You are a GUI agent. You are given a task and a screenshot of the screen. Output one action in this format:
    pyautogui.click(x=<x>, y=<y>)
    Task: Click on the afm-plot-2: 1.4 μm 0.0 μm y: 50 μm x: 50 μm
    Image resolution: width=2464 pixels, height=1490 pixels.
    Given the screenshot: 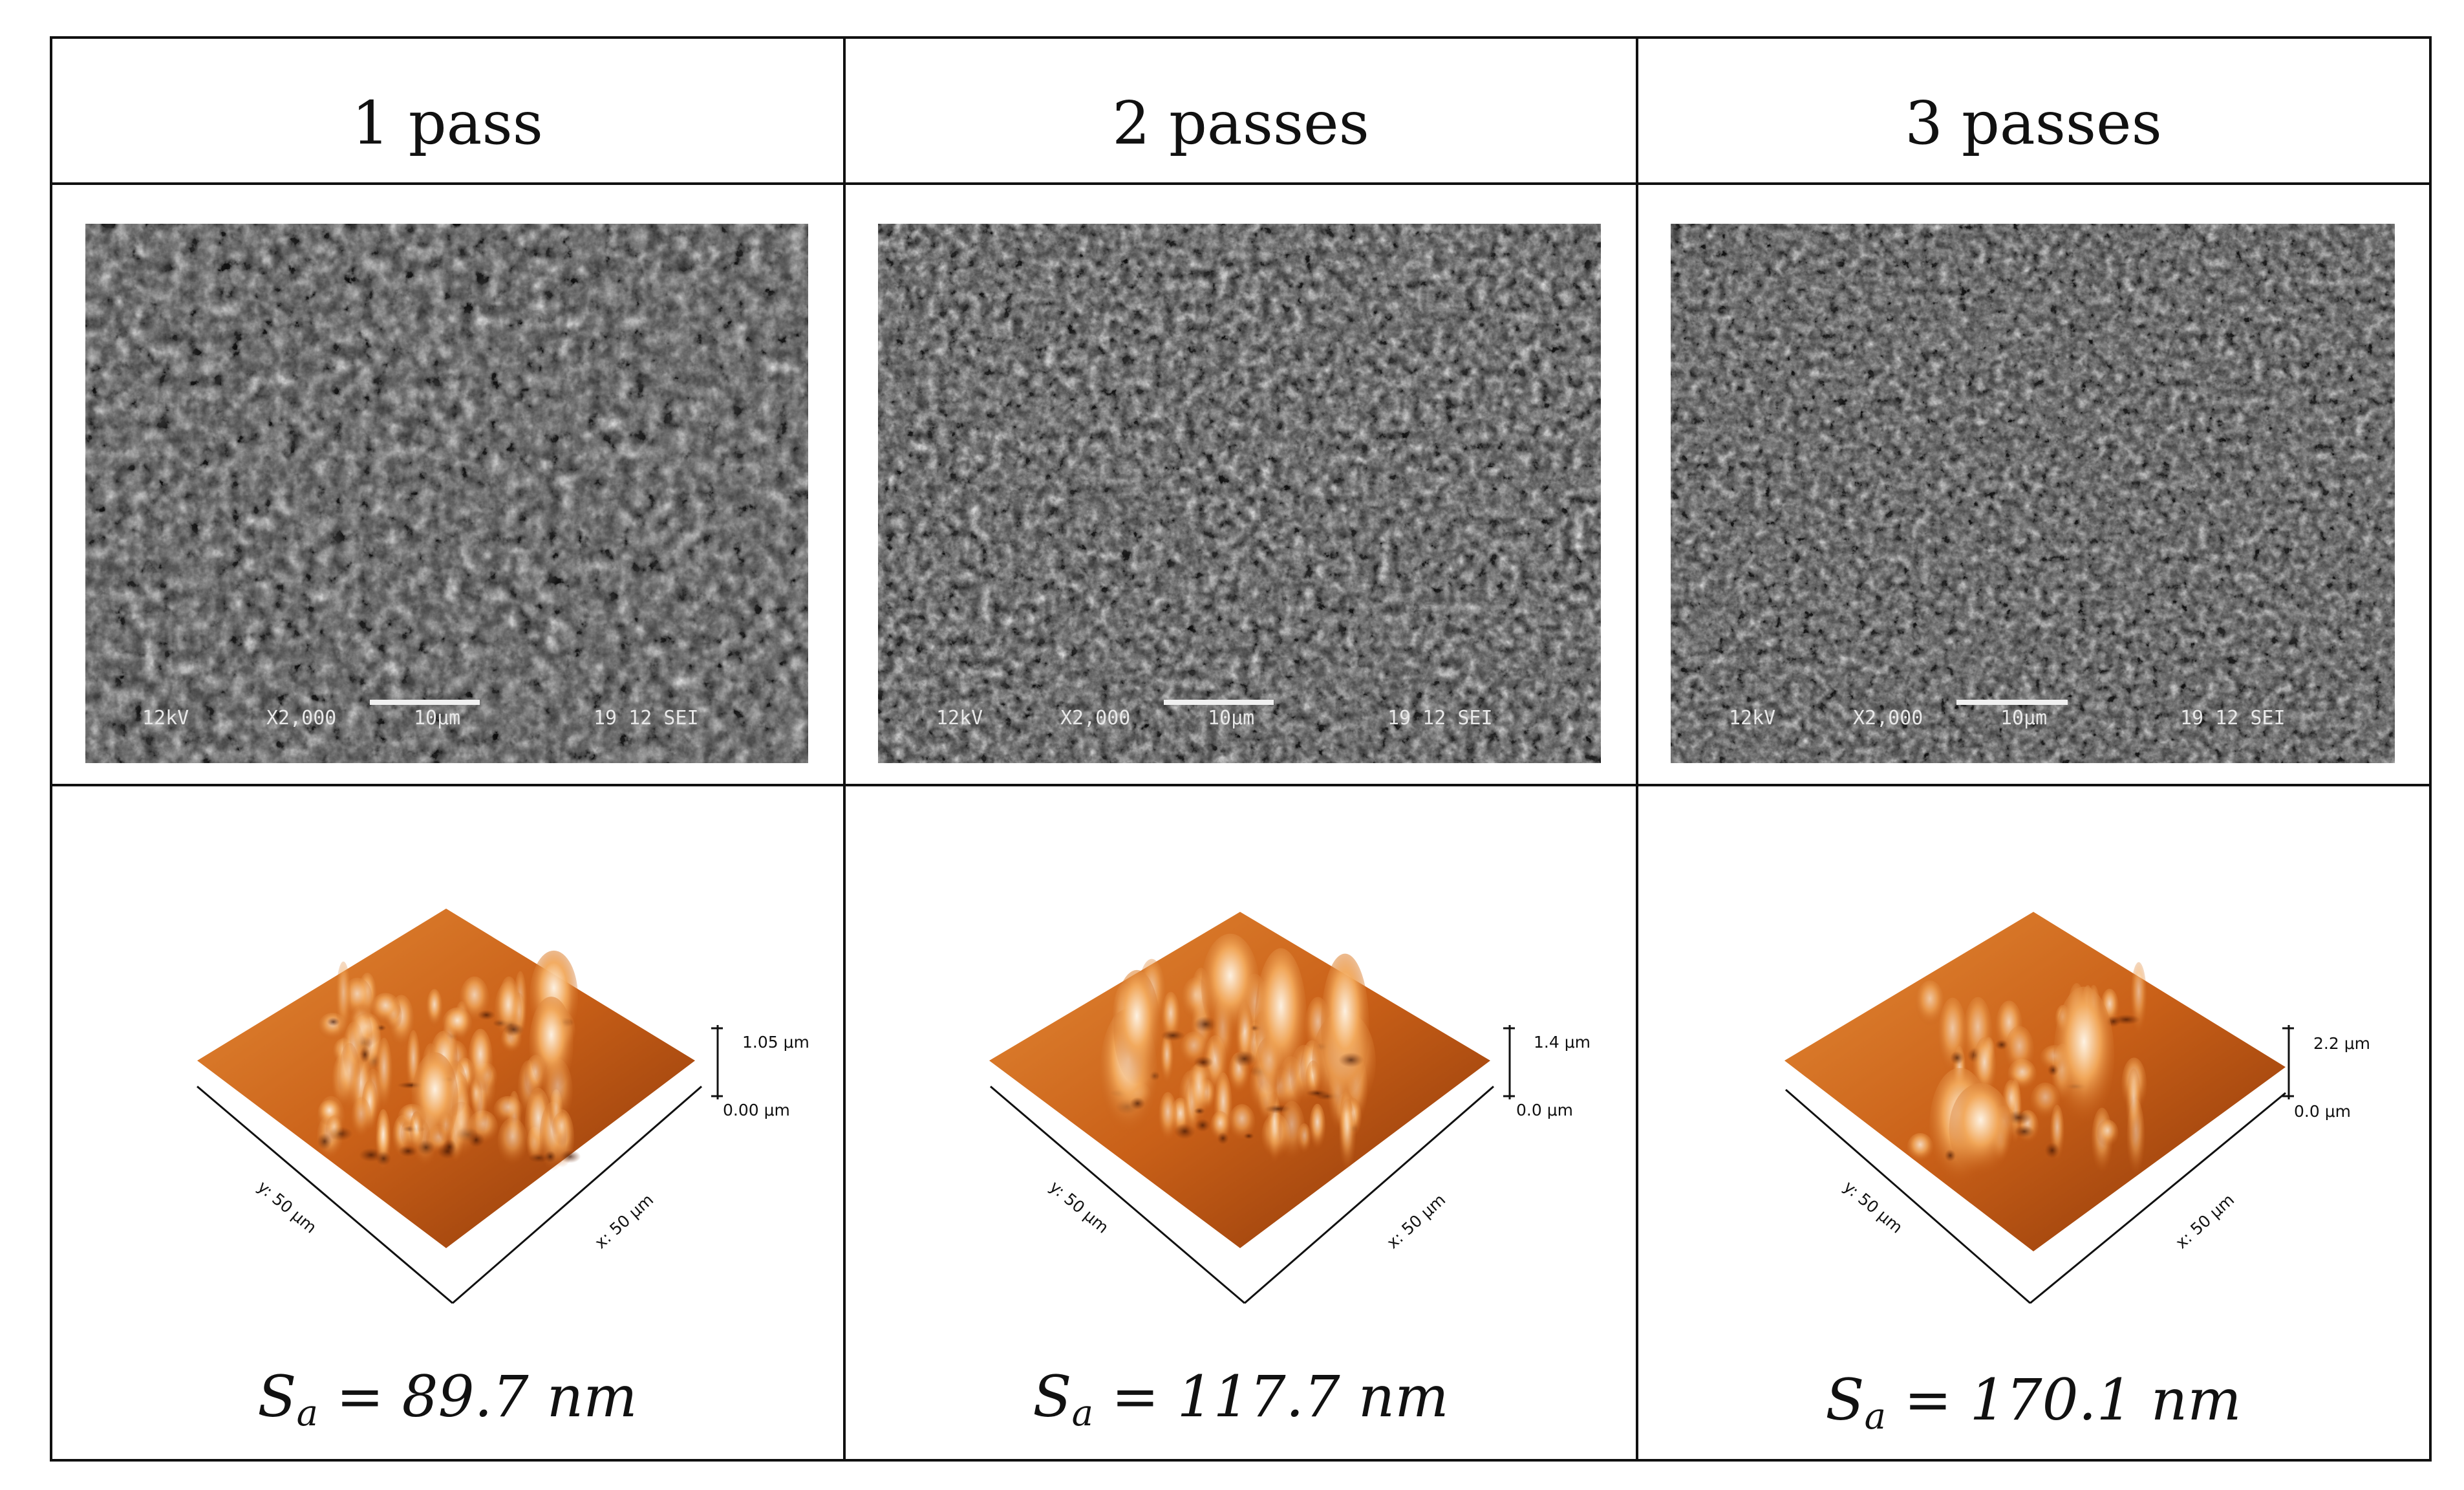 What is the action you would take?
    pyautogui.click(x=1290, y=1108)
    